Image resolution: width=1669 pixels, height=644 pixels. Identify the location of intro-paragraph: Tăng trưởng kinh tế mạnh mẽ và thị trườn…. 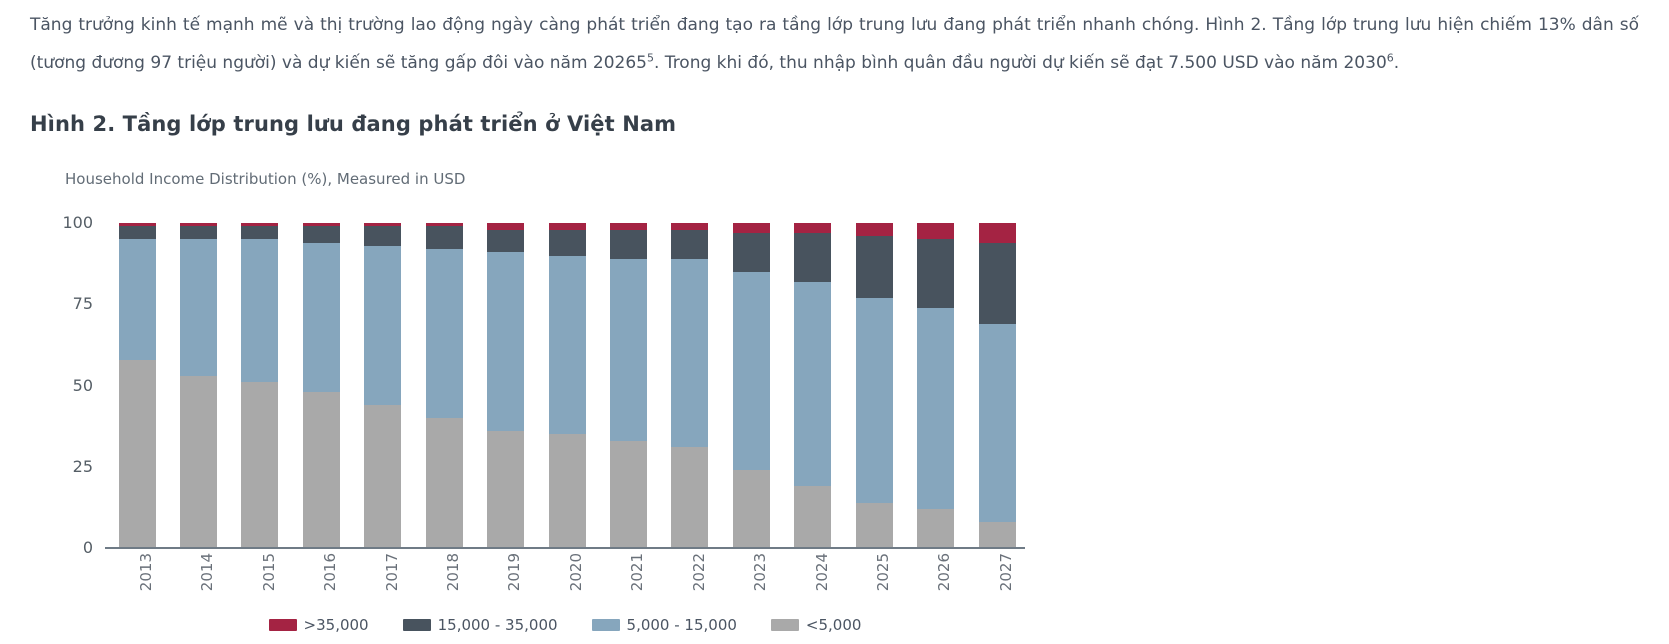
(834, 44).